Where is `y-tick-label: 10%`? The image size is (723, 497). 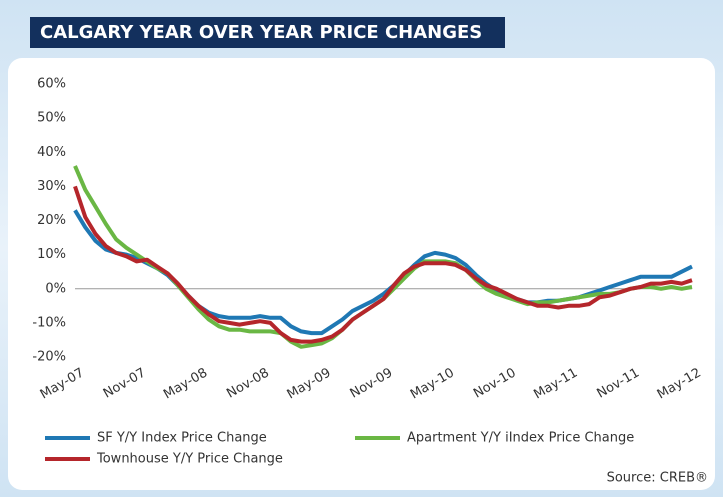 y-tick-label: 10% is located at coordinates (51, 254).